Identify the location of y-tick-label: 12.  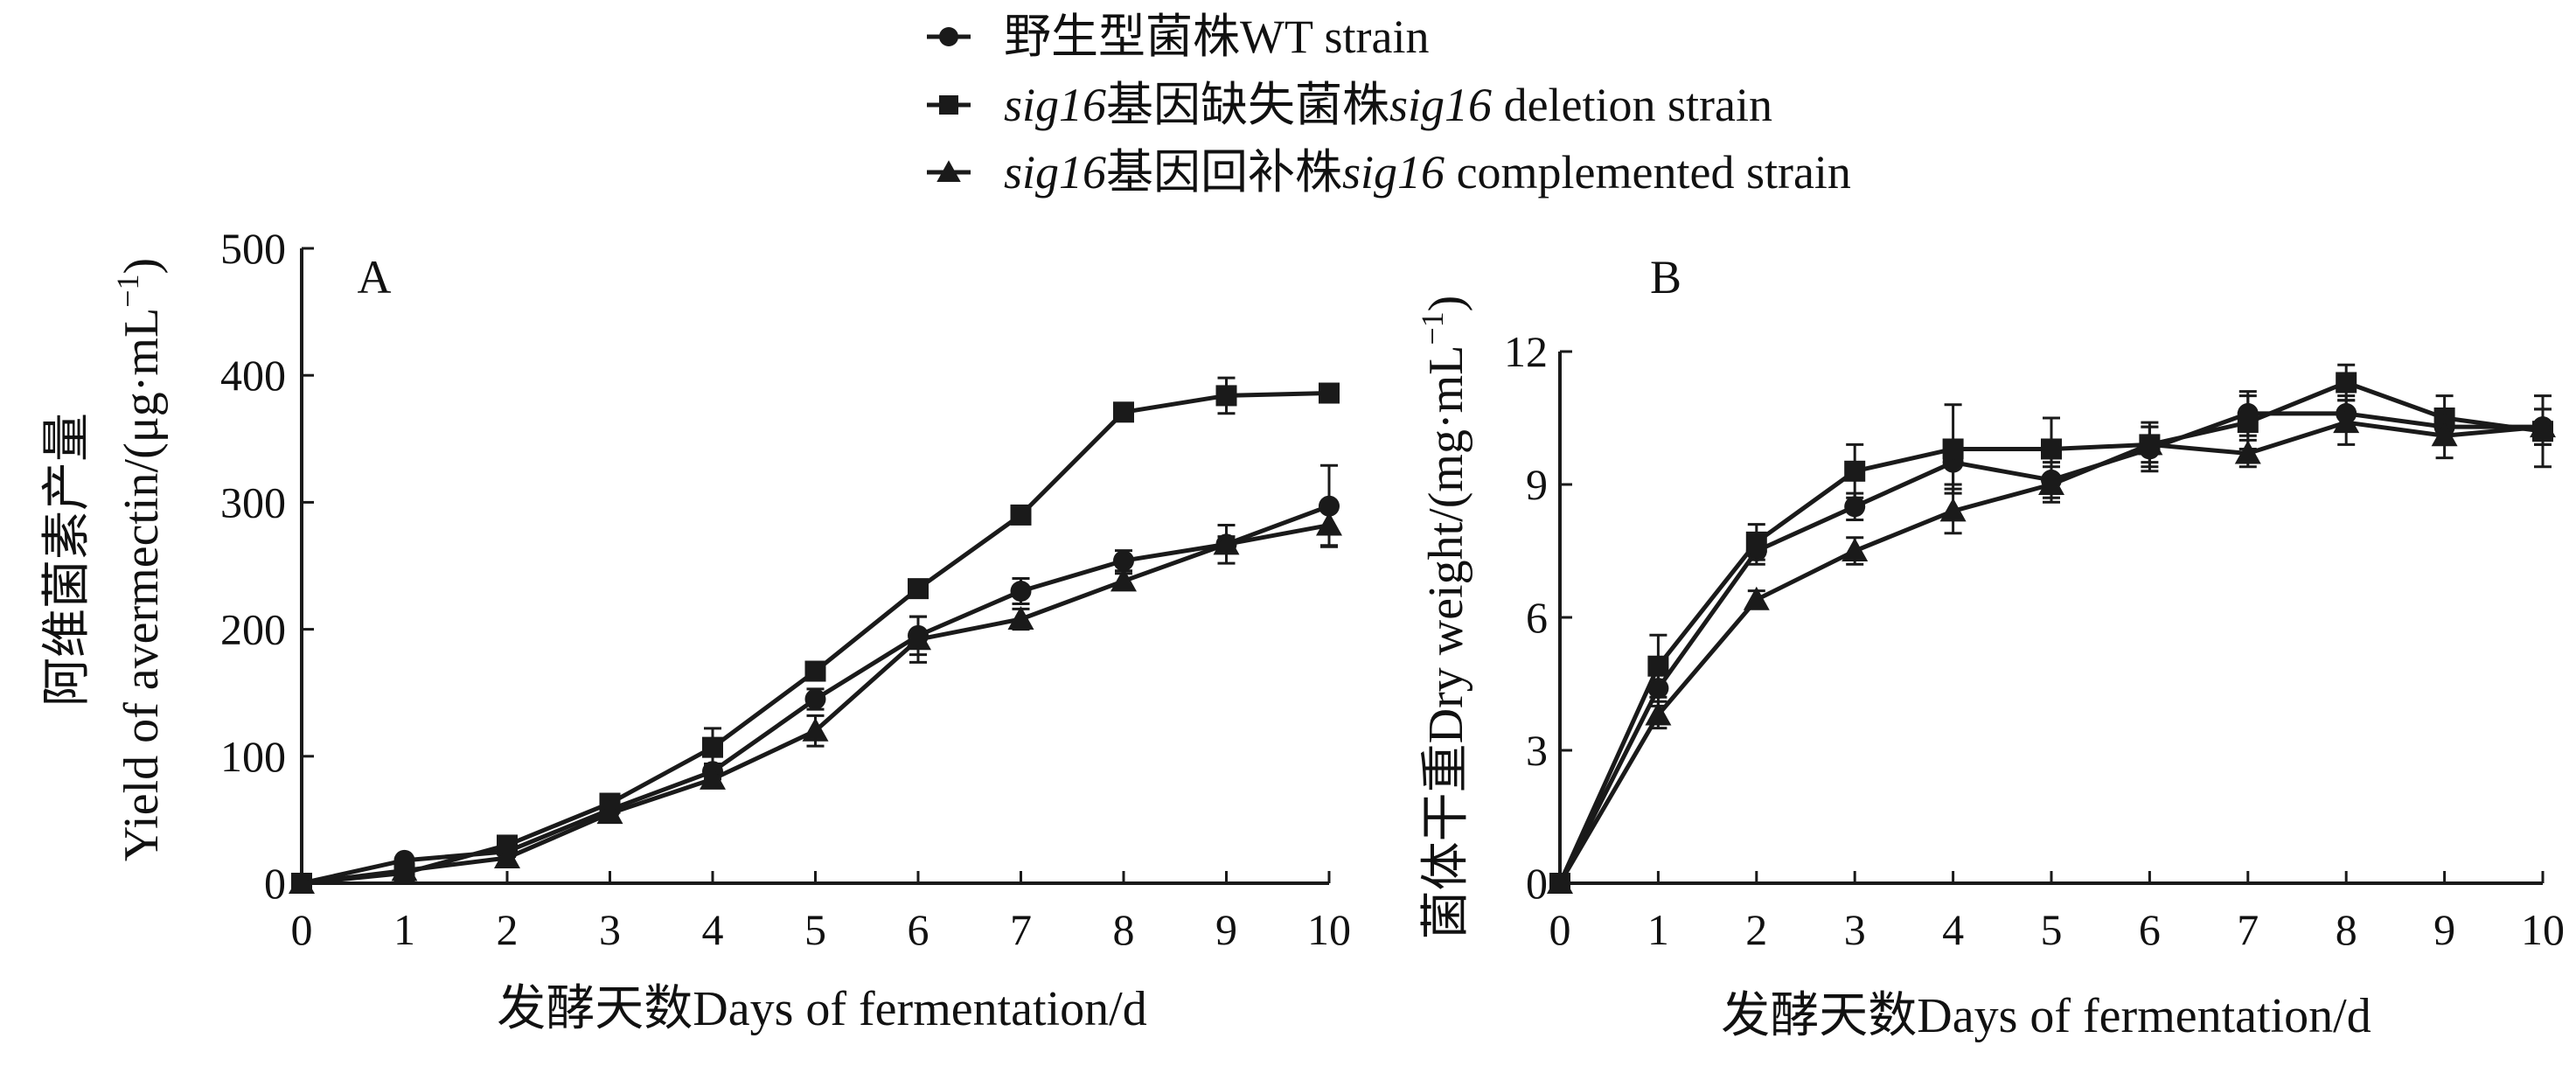
(1526, 351).